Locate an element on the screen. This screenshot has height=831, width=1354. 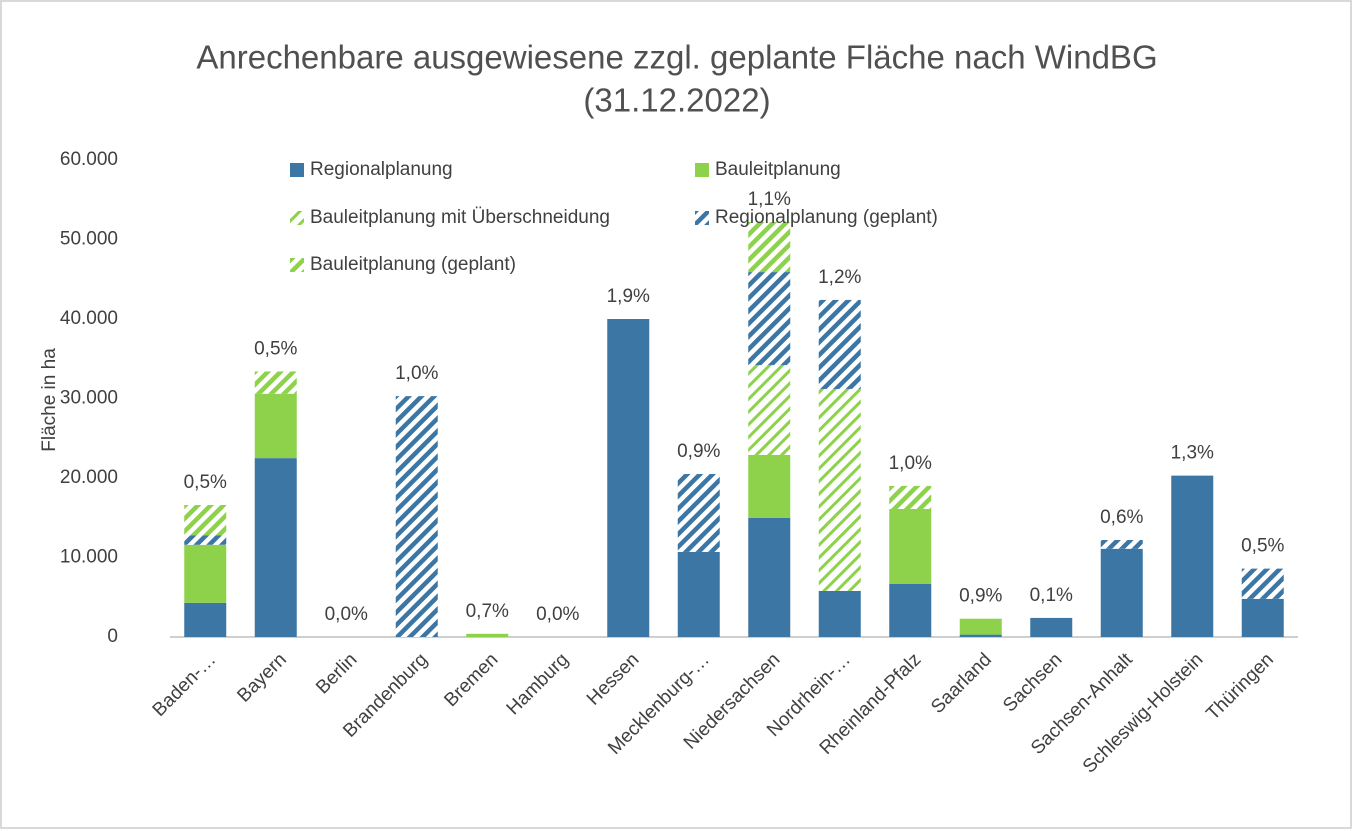
chart-title: (31.12.2022) is located at coordinates (676, 100).